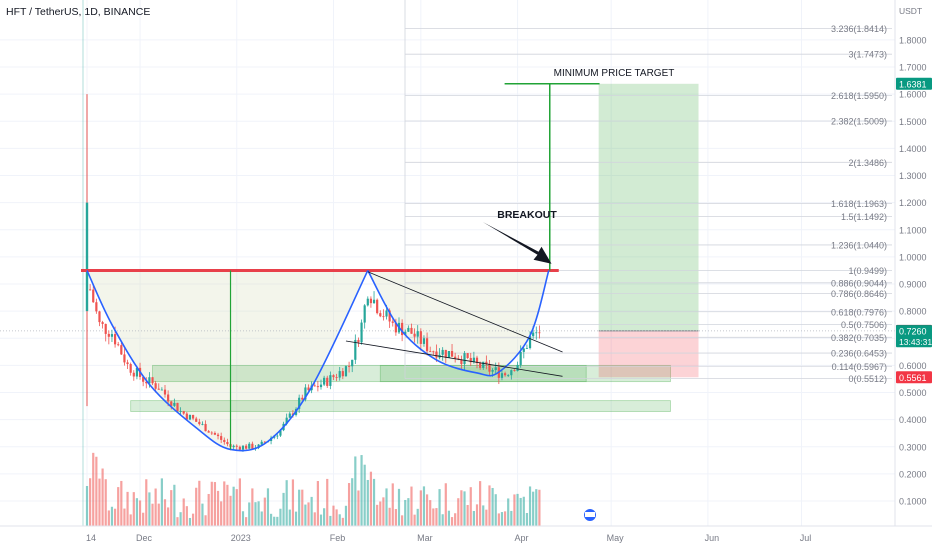 This screenshot has height=550, width=932. I want to click on price-tick-label: 1.6000, so click(913, 95).